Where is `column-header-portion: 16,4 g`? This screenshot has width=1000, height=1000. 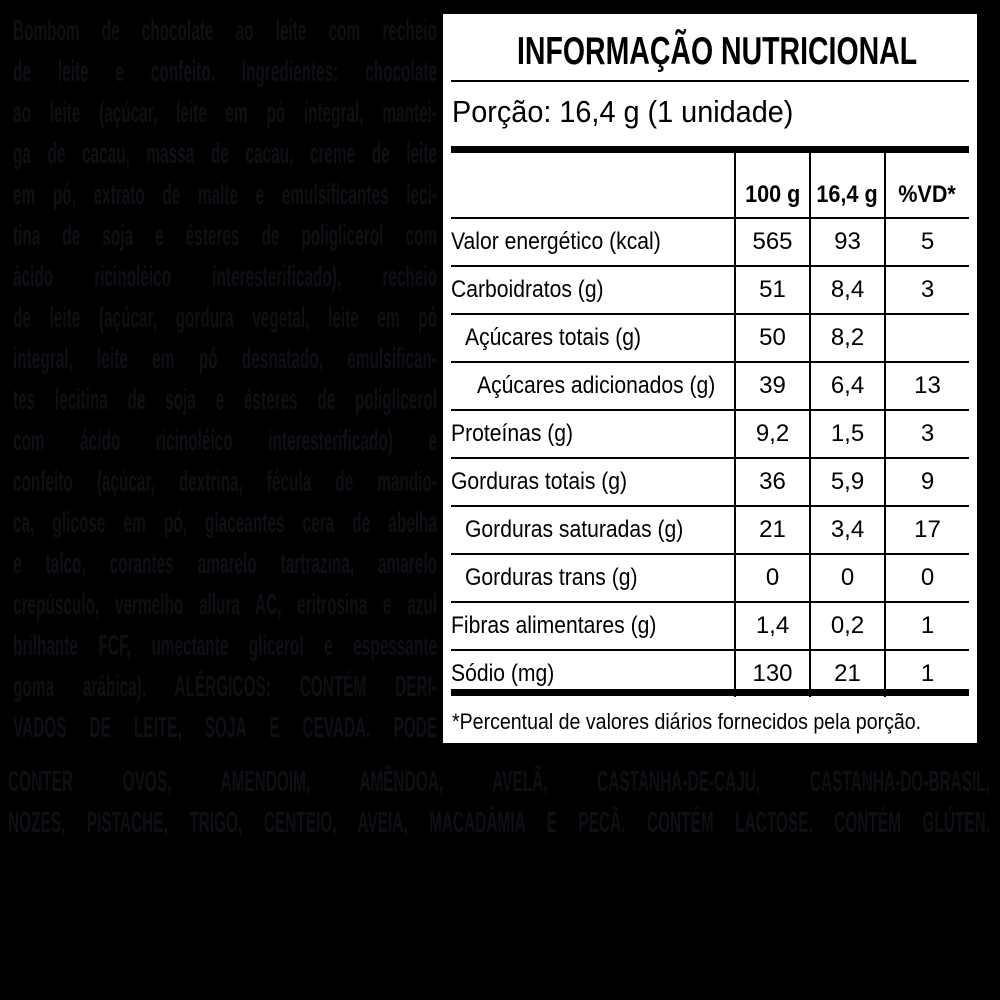
column-header-portion: 16,4 g is located at coordinates (847, 186).